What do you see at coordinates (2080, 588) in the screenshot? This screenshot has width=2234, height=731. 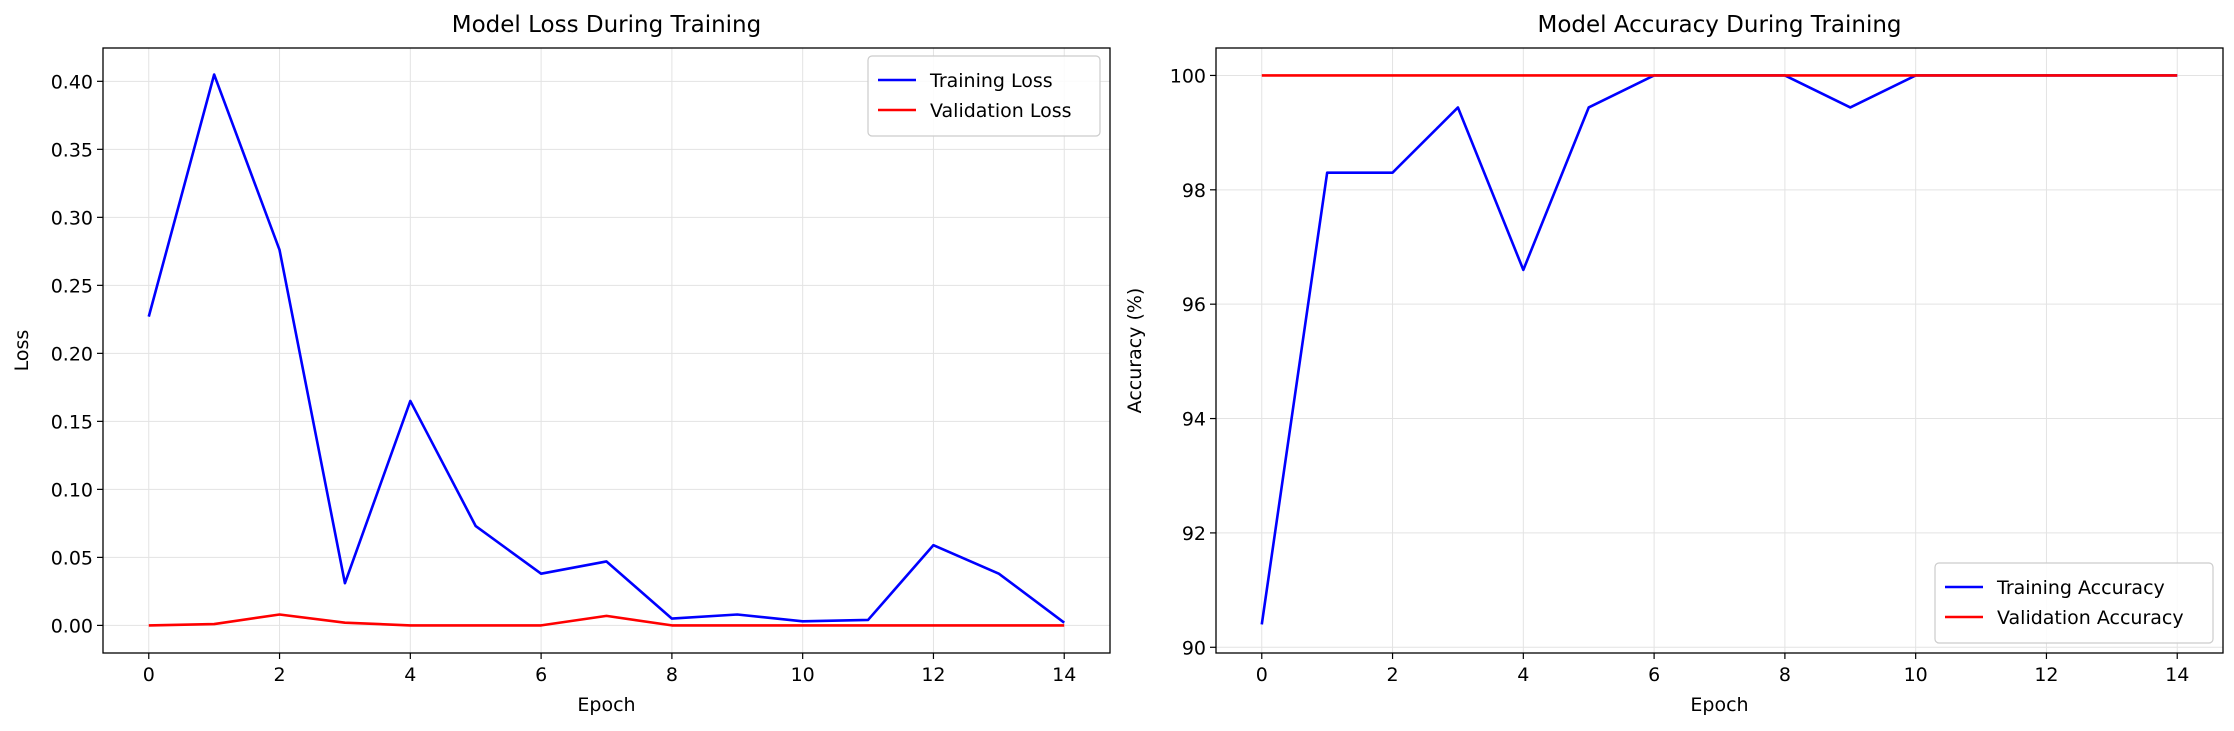 I see `legend-label-0: Training Accuracy` at bounding box center [2080, 588].